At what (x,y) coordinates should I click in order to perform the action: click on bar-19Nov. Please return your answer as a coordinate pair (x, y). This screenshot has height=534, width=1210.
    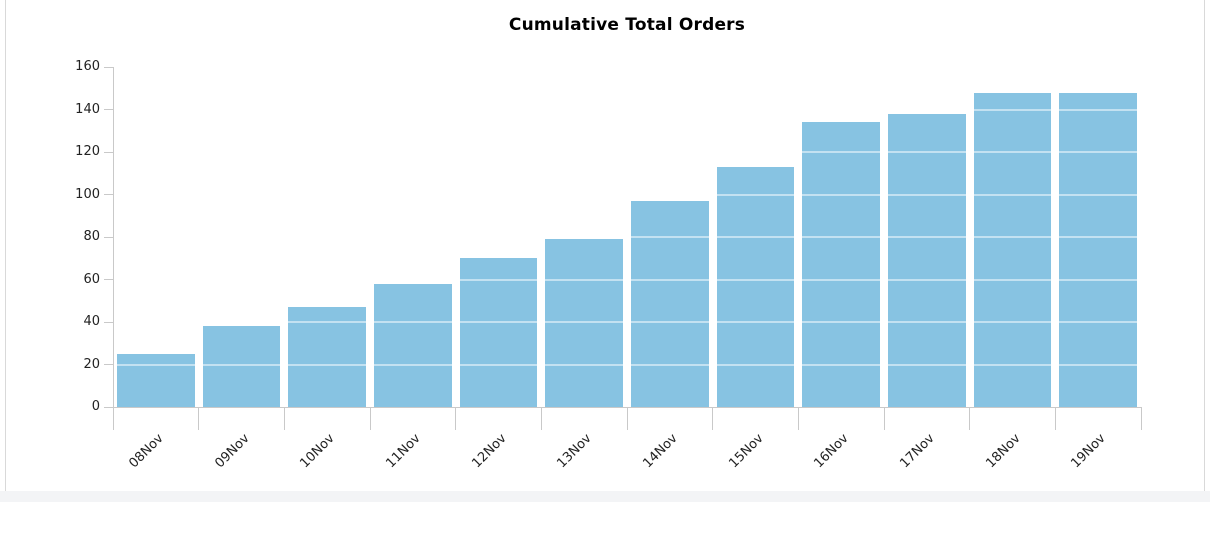
    Looking at the image, I should click on (1098, 249).